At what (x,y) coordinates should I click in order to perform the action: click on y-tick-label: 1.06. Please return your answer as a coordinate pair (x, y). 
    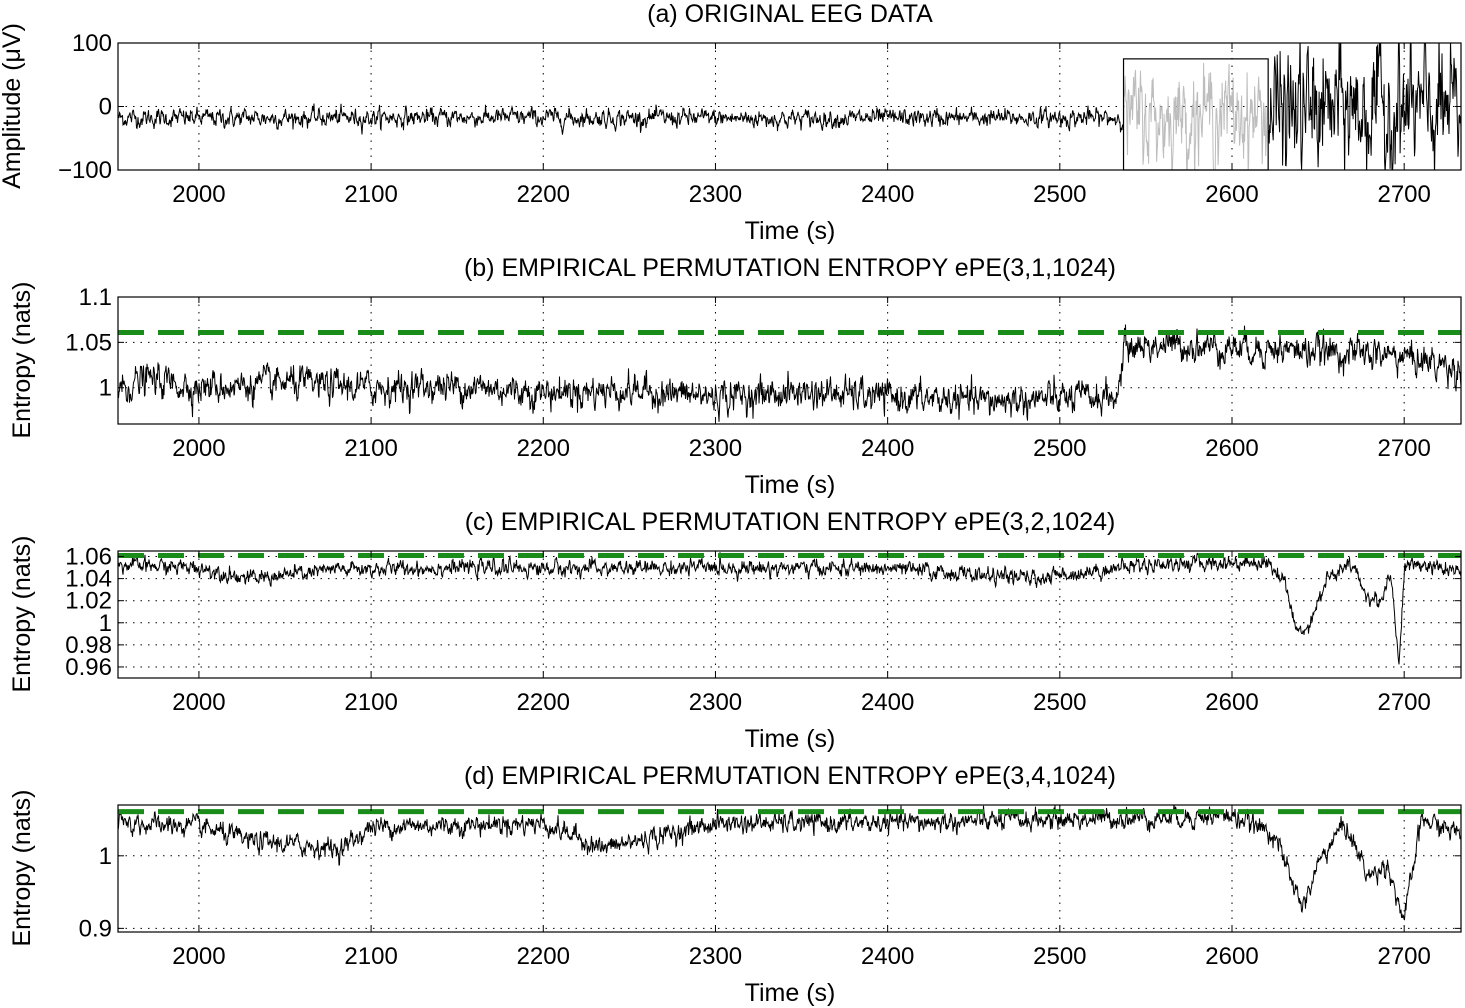
    Looking at the image, I should click on (88, 557).